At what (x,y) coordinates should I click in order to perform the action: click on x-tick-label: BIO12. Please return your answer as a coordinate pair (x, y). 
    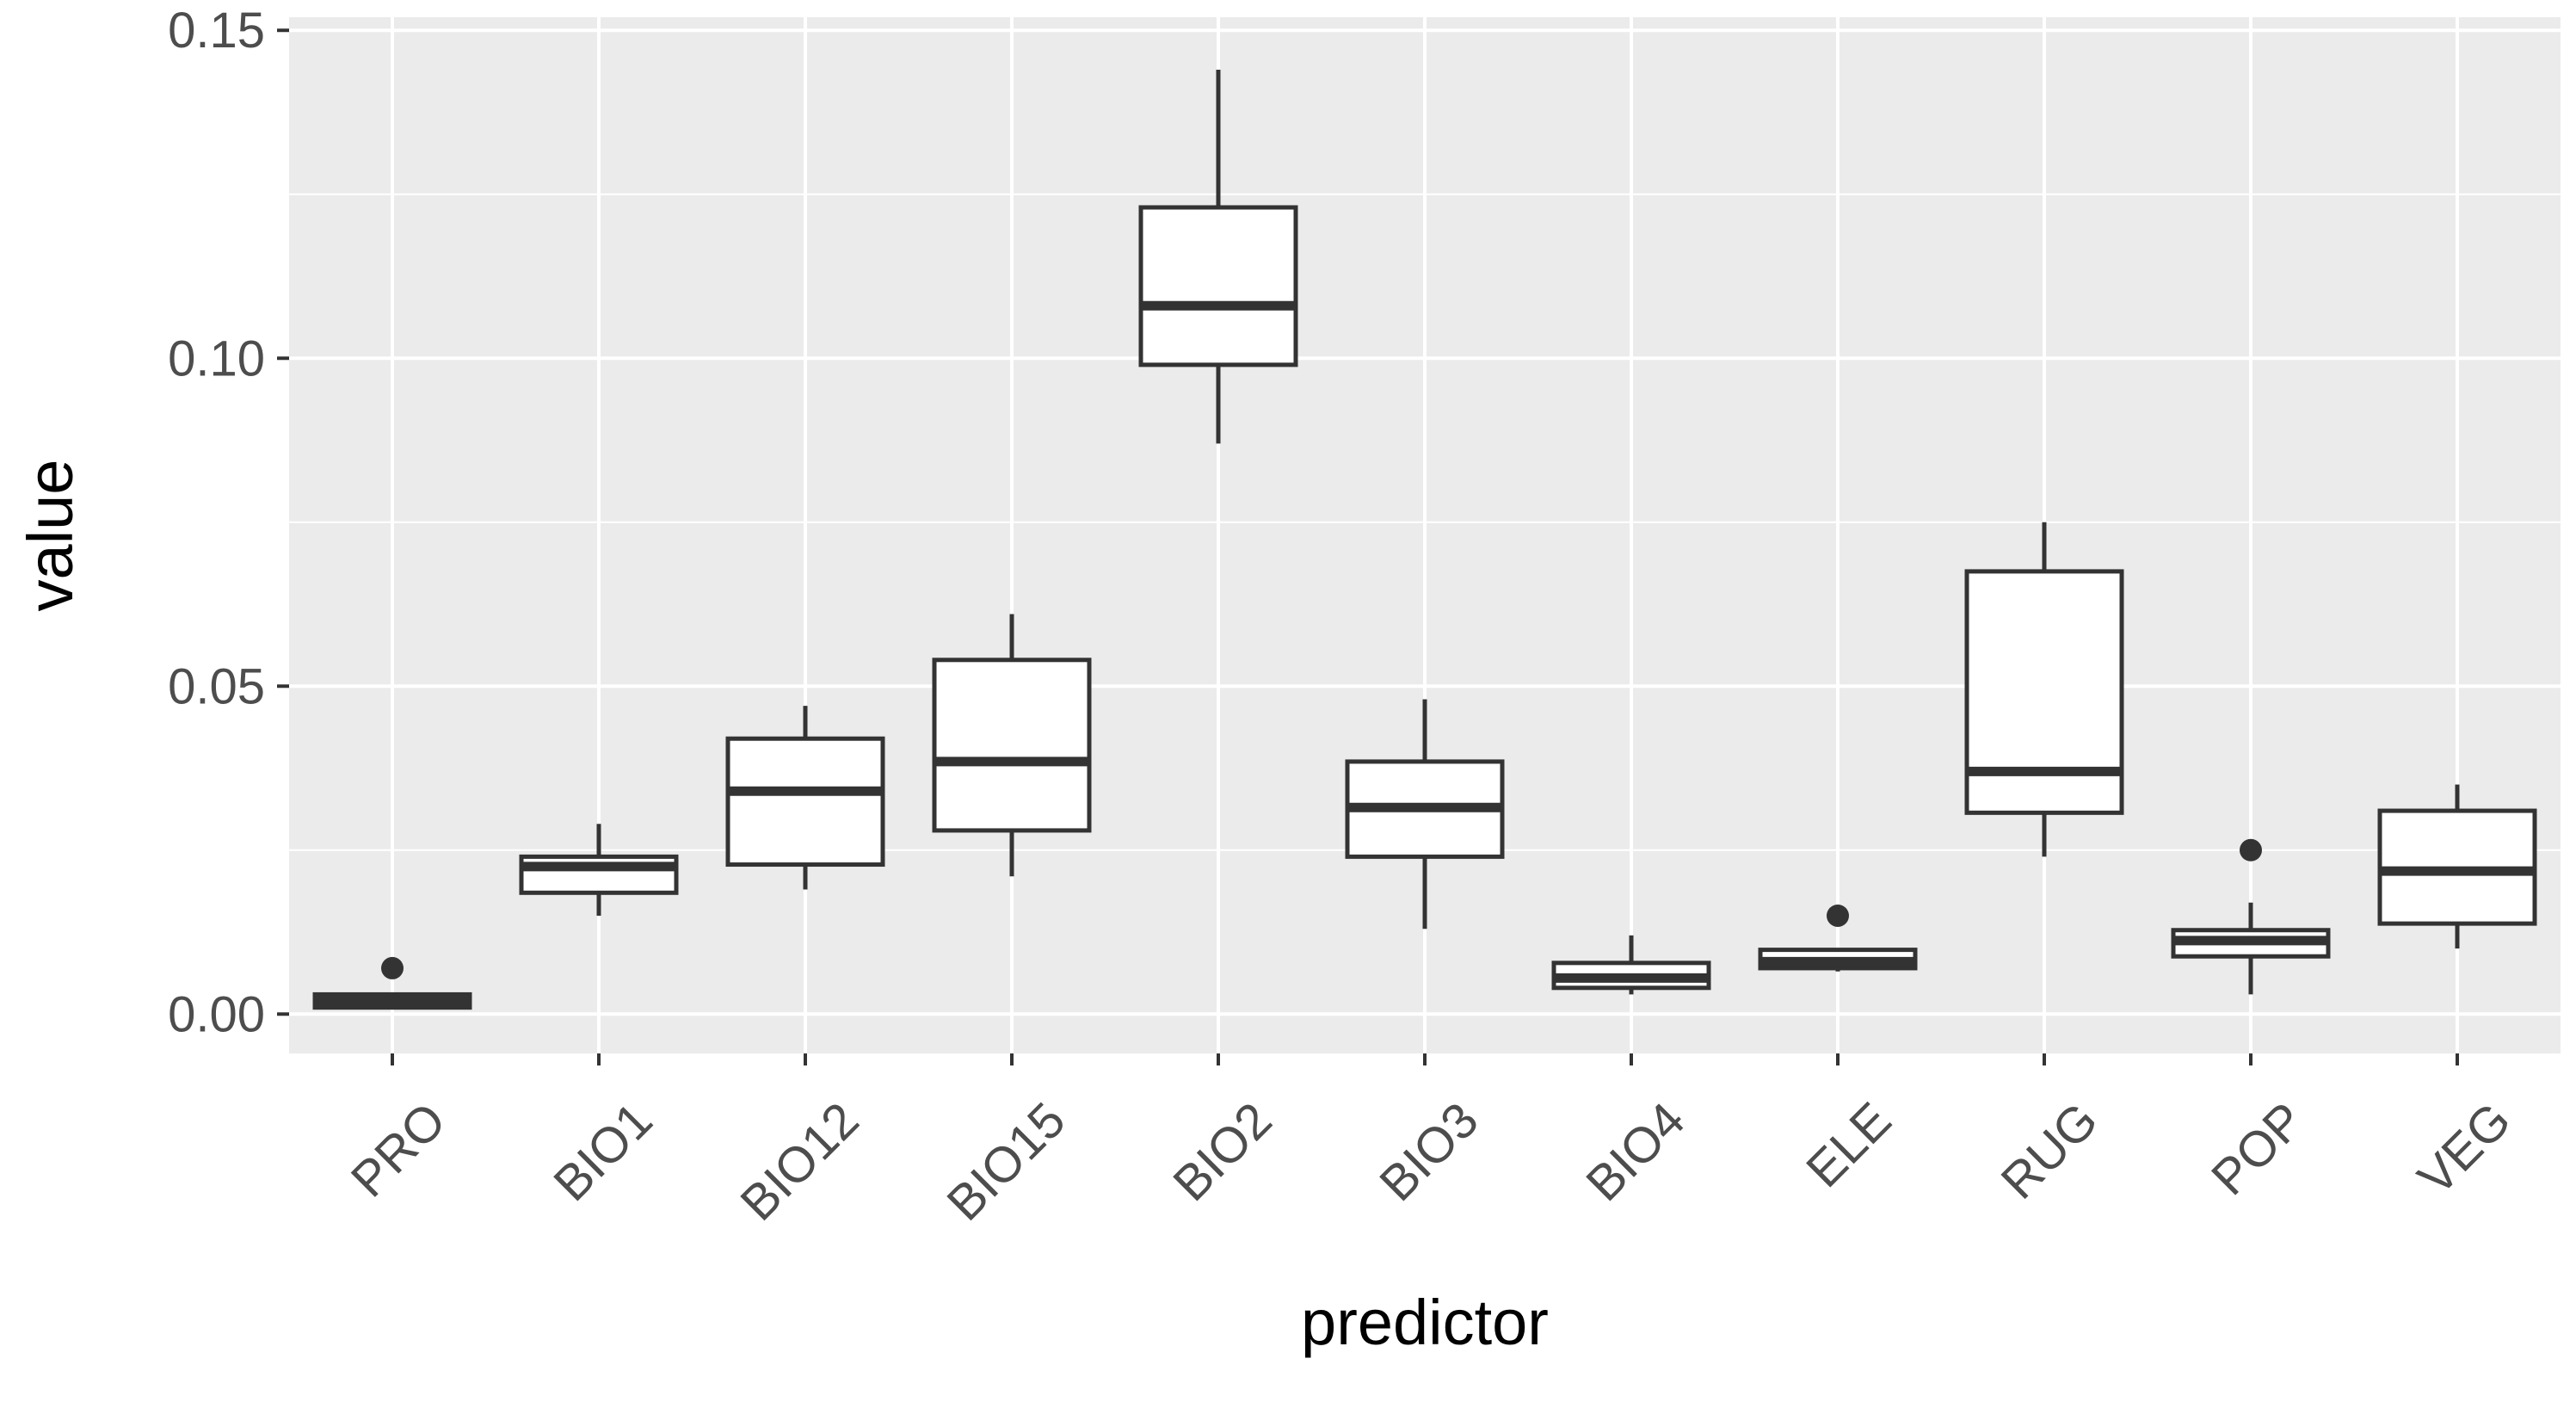
    Looking at the image, I should click on (800, 1162).